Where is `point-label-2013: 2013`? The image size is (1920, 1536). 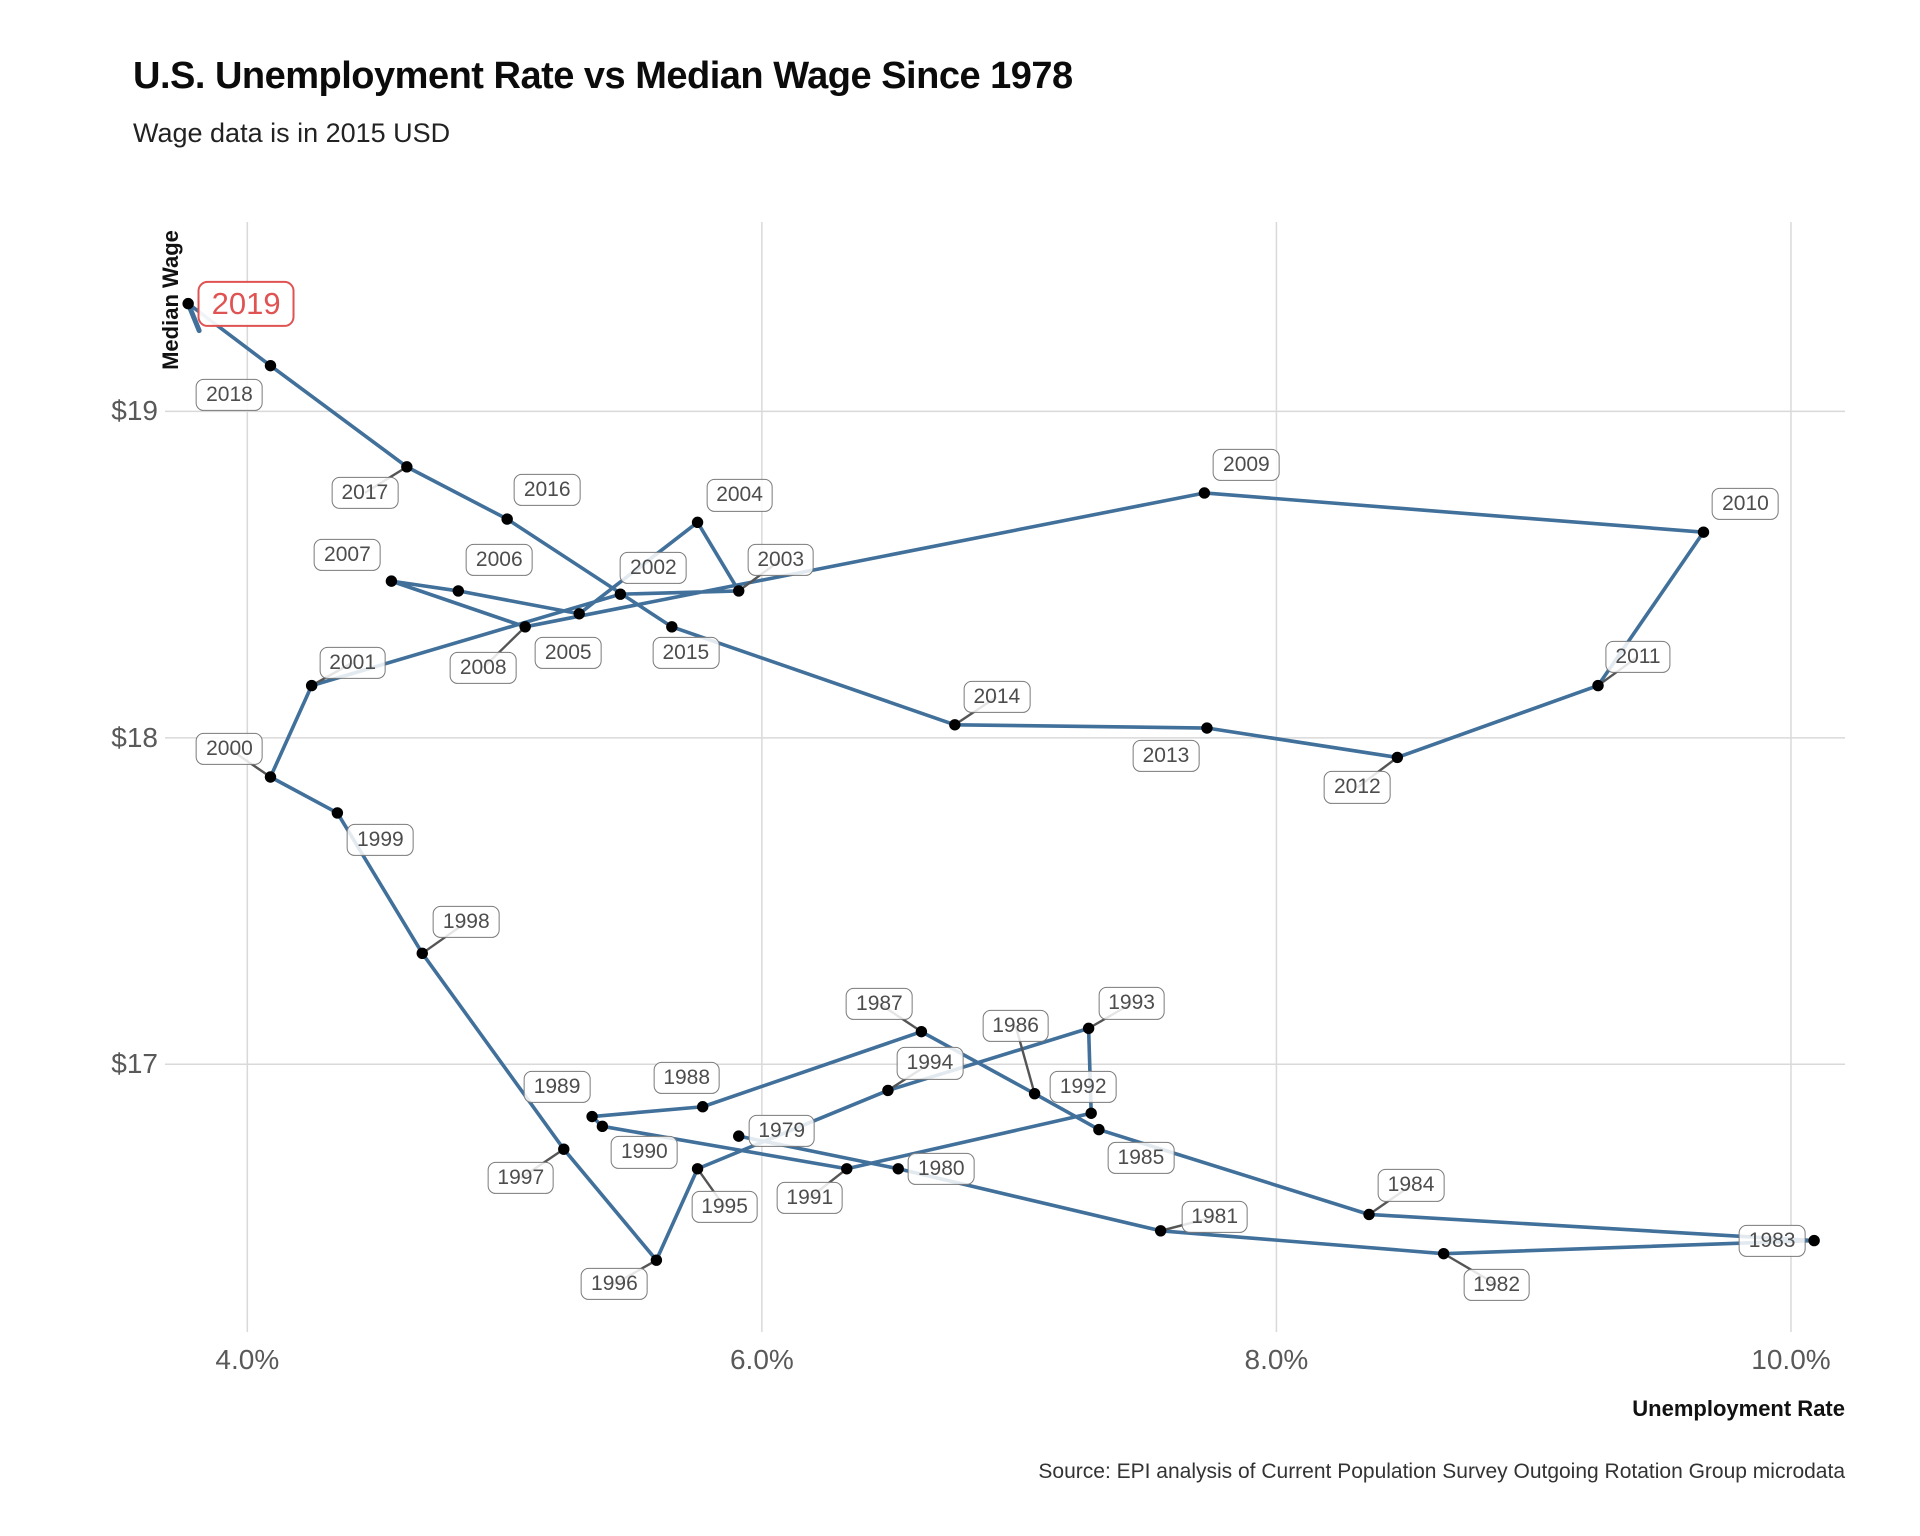 point-label-2013: 2013 is located at coordinates (1166, 756).